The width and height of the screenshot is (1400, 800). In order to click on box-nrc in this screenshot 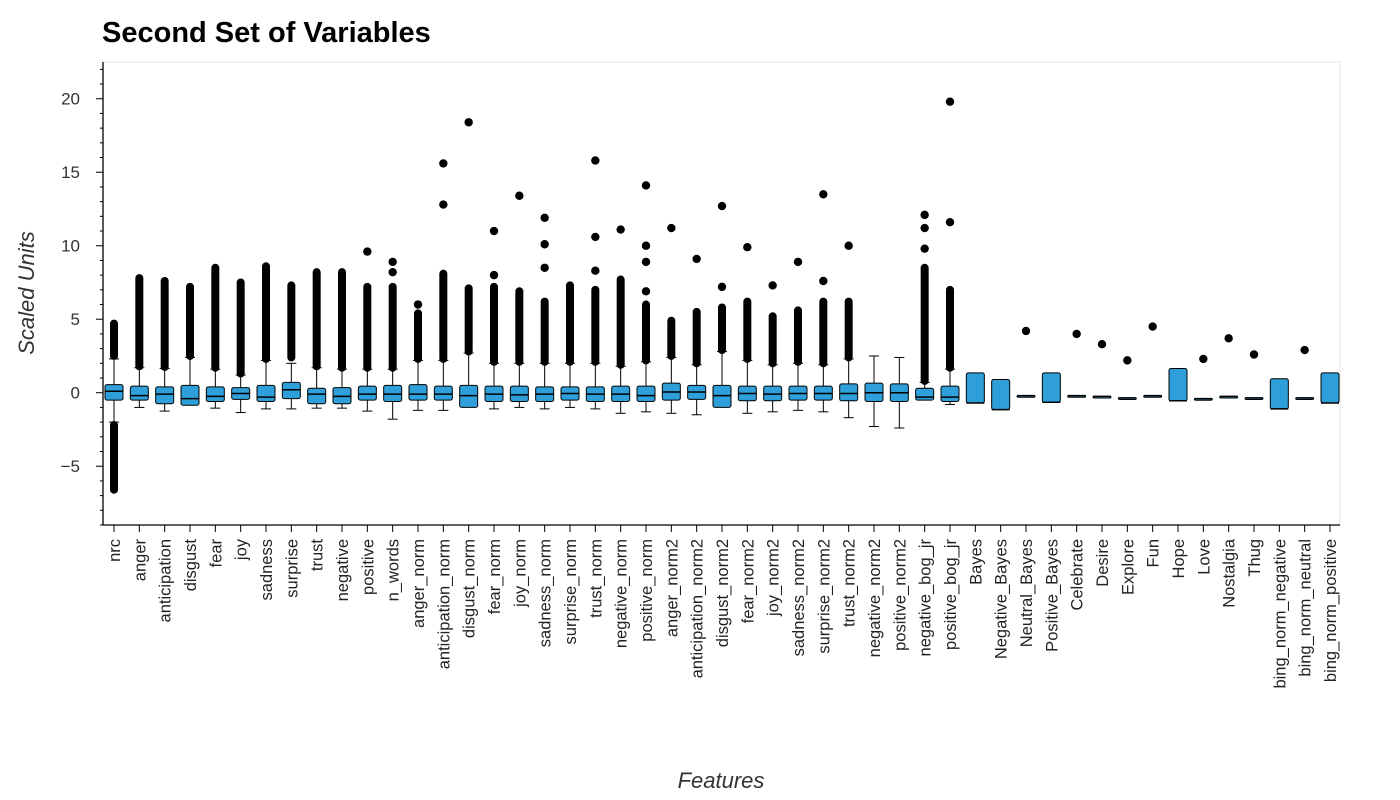, I will do `click(114, 406)`.